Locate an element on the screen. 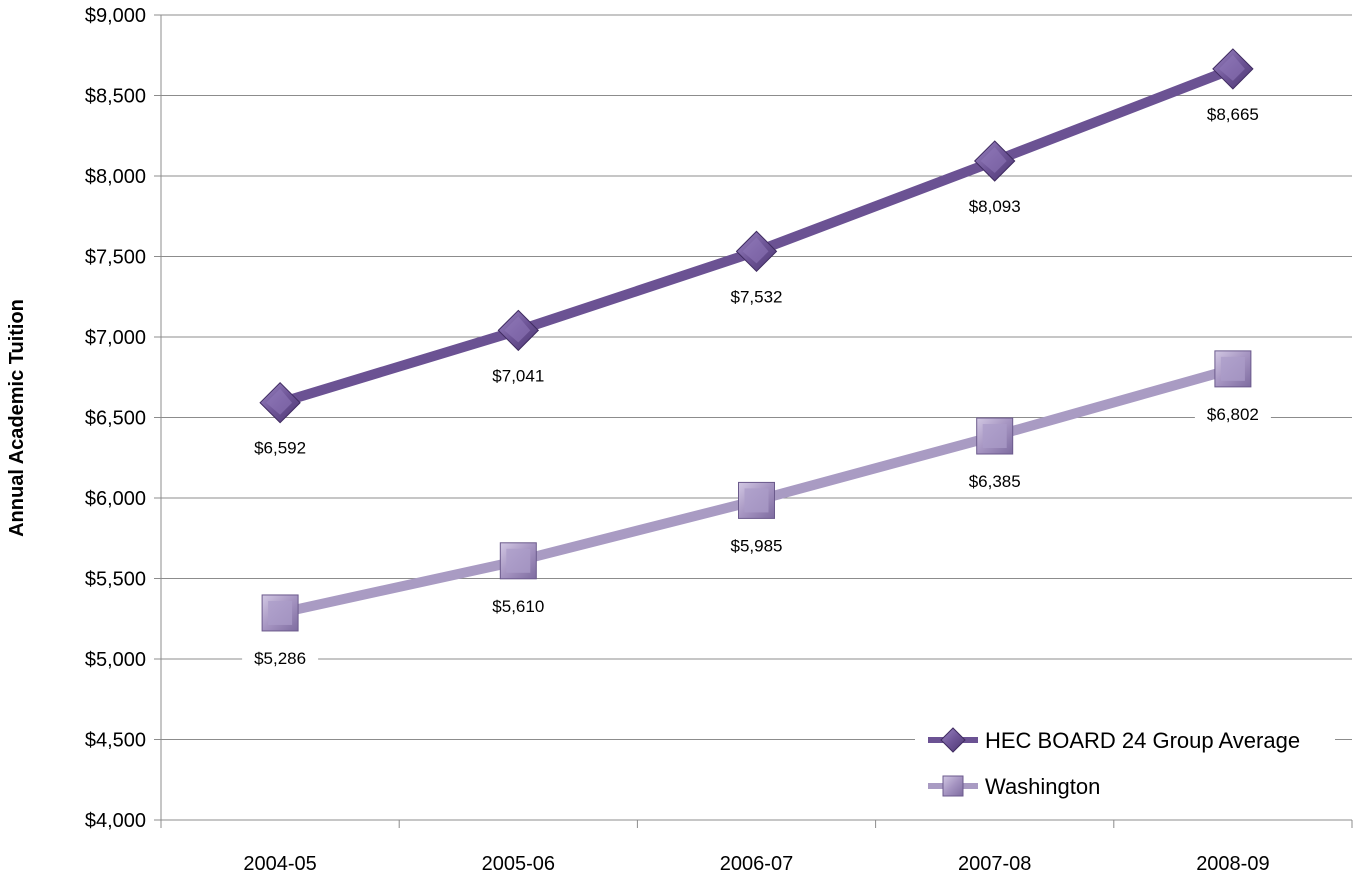 This screenshot has width=1355, height=878. data-label: $8,093 is located at coordinates (995, 206).